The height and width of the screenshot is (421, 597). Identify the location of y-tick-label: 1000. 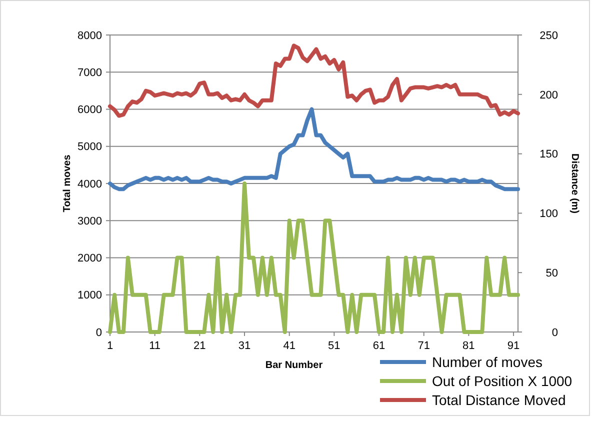
(90, 296).